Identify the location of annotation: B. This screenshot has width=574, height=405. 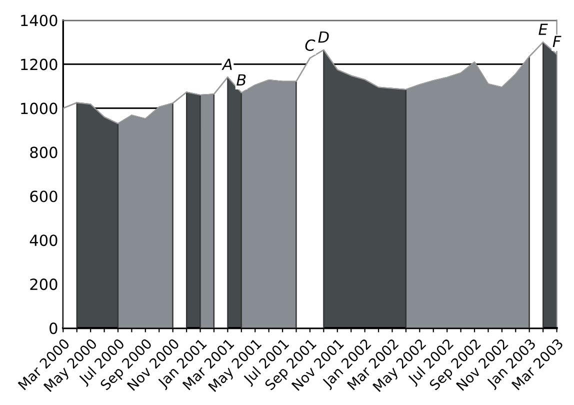
(241, 80).